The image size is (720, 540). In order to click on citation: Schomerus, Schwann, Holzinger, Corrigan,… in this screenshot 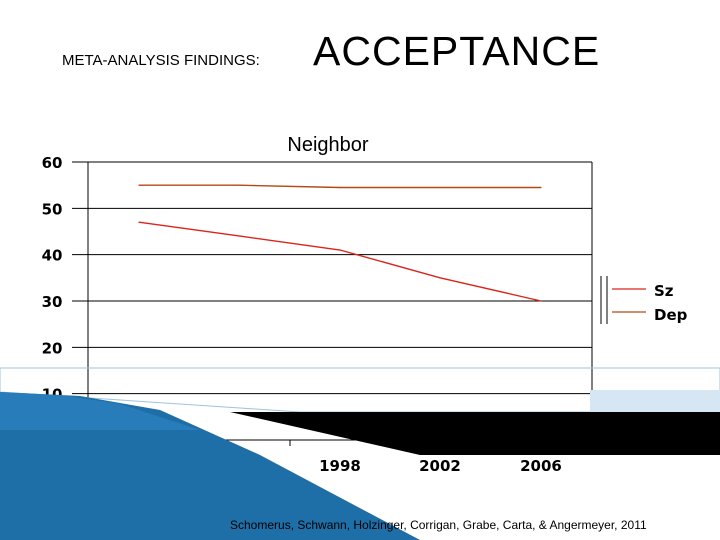, I will do `click(438, 525)`.